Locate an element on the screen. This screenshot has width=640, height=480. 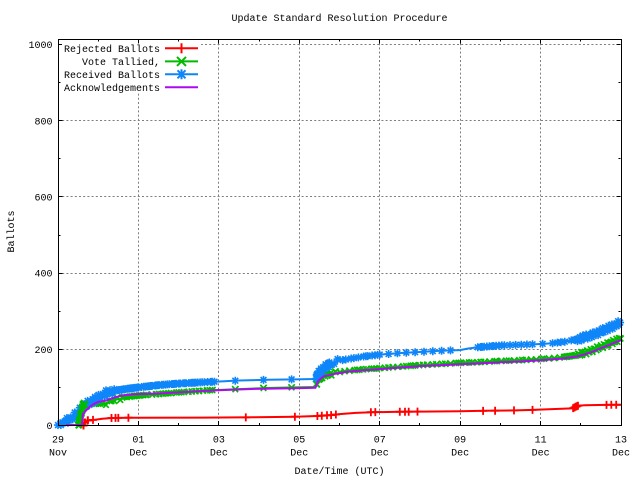
svg-text: Rejected Ballots is located at coordinates (112, 50).